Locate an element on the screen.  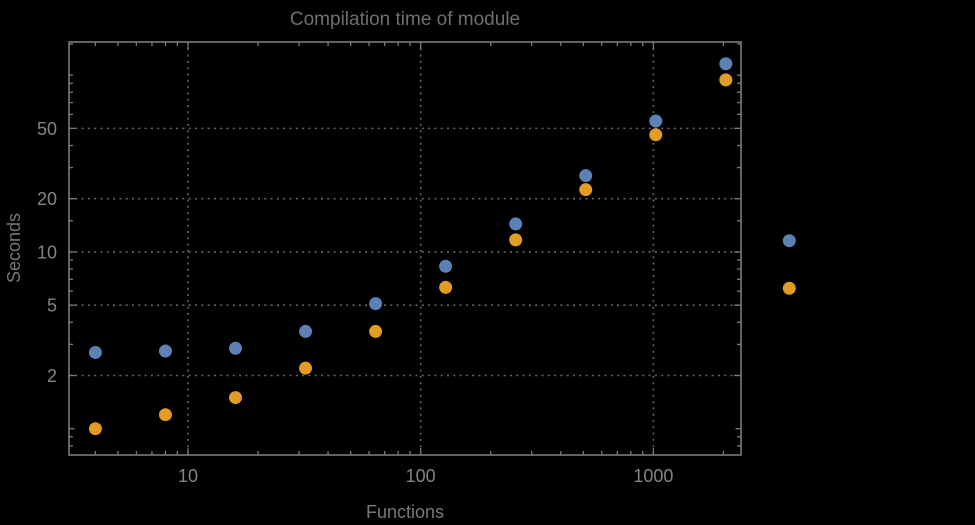
legend is located at coordinates (789, 264).